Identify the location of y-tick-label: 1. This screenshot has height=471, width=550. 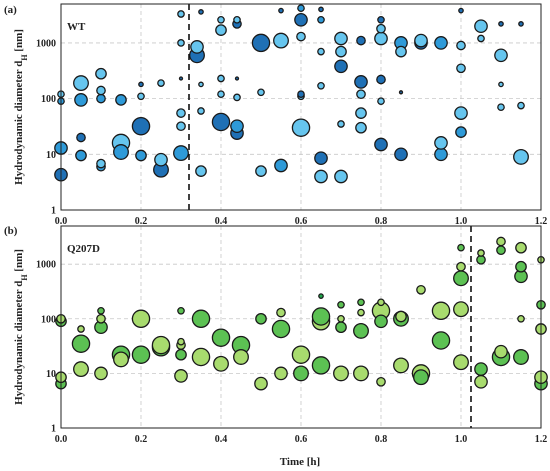
(53, 211).